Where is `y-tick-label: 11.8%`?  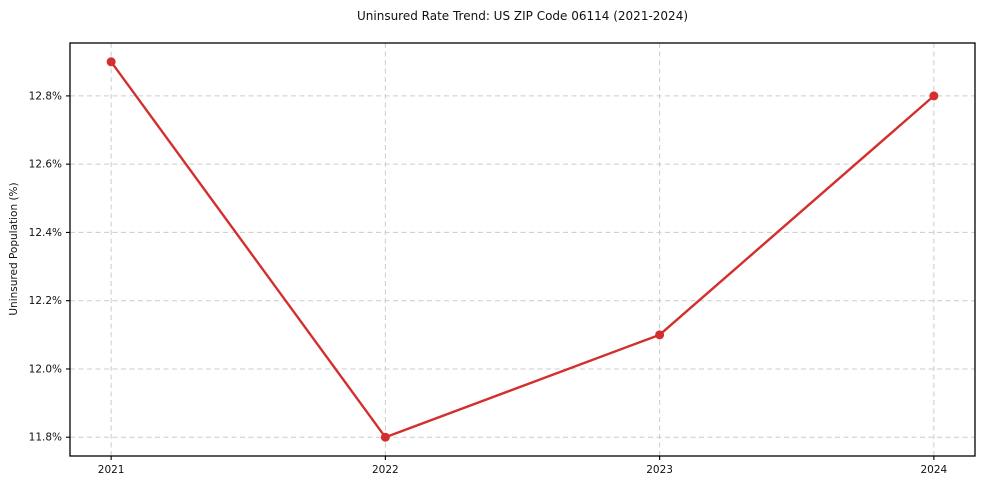 y-tick-label: 11.8% is located at coordinates (45, 438).